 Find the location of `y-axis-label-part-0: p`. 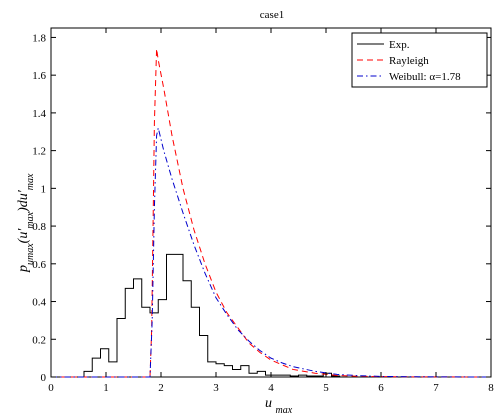

y-axis-label-part-0: p is located at coordinates (23, 269).